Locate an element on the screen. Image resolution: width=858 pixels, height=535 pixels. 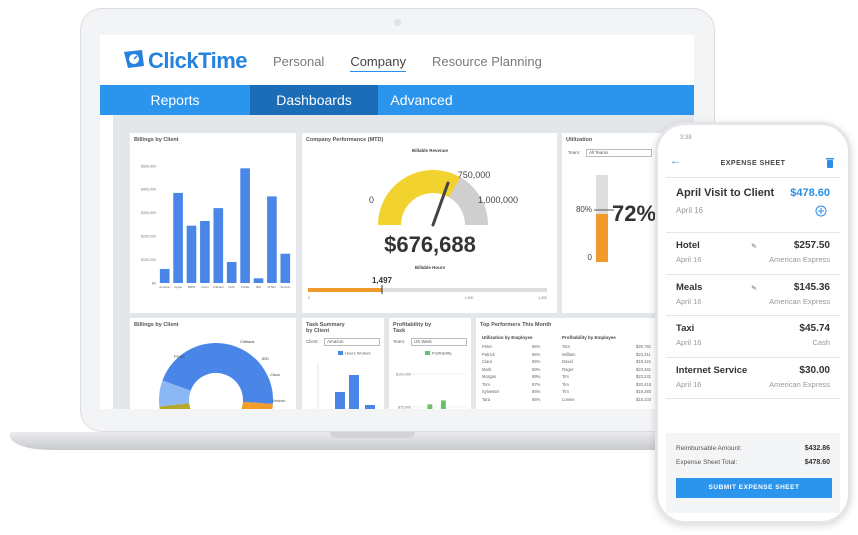
gauge-arc is located at coordinates (419, 197).